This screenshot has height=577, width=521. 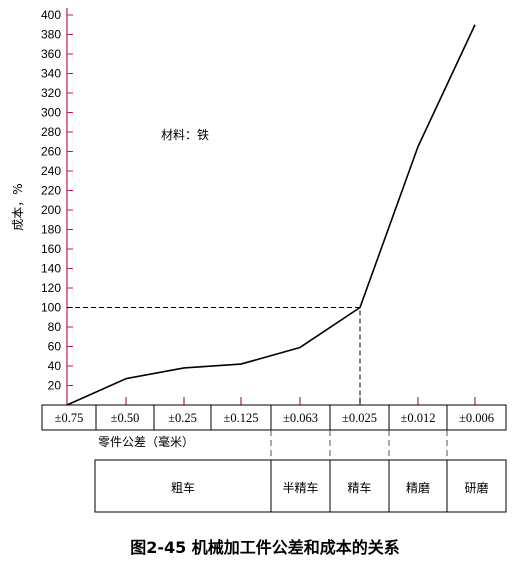 I want to click on y-tick-label: 260, so click(x=51, y=152).